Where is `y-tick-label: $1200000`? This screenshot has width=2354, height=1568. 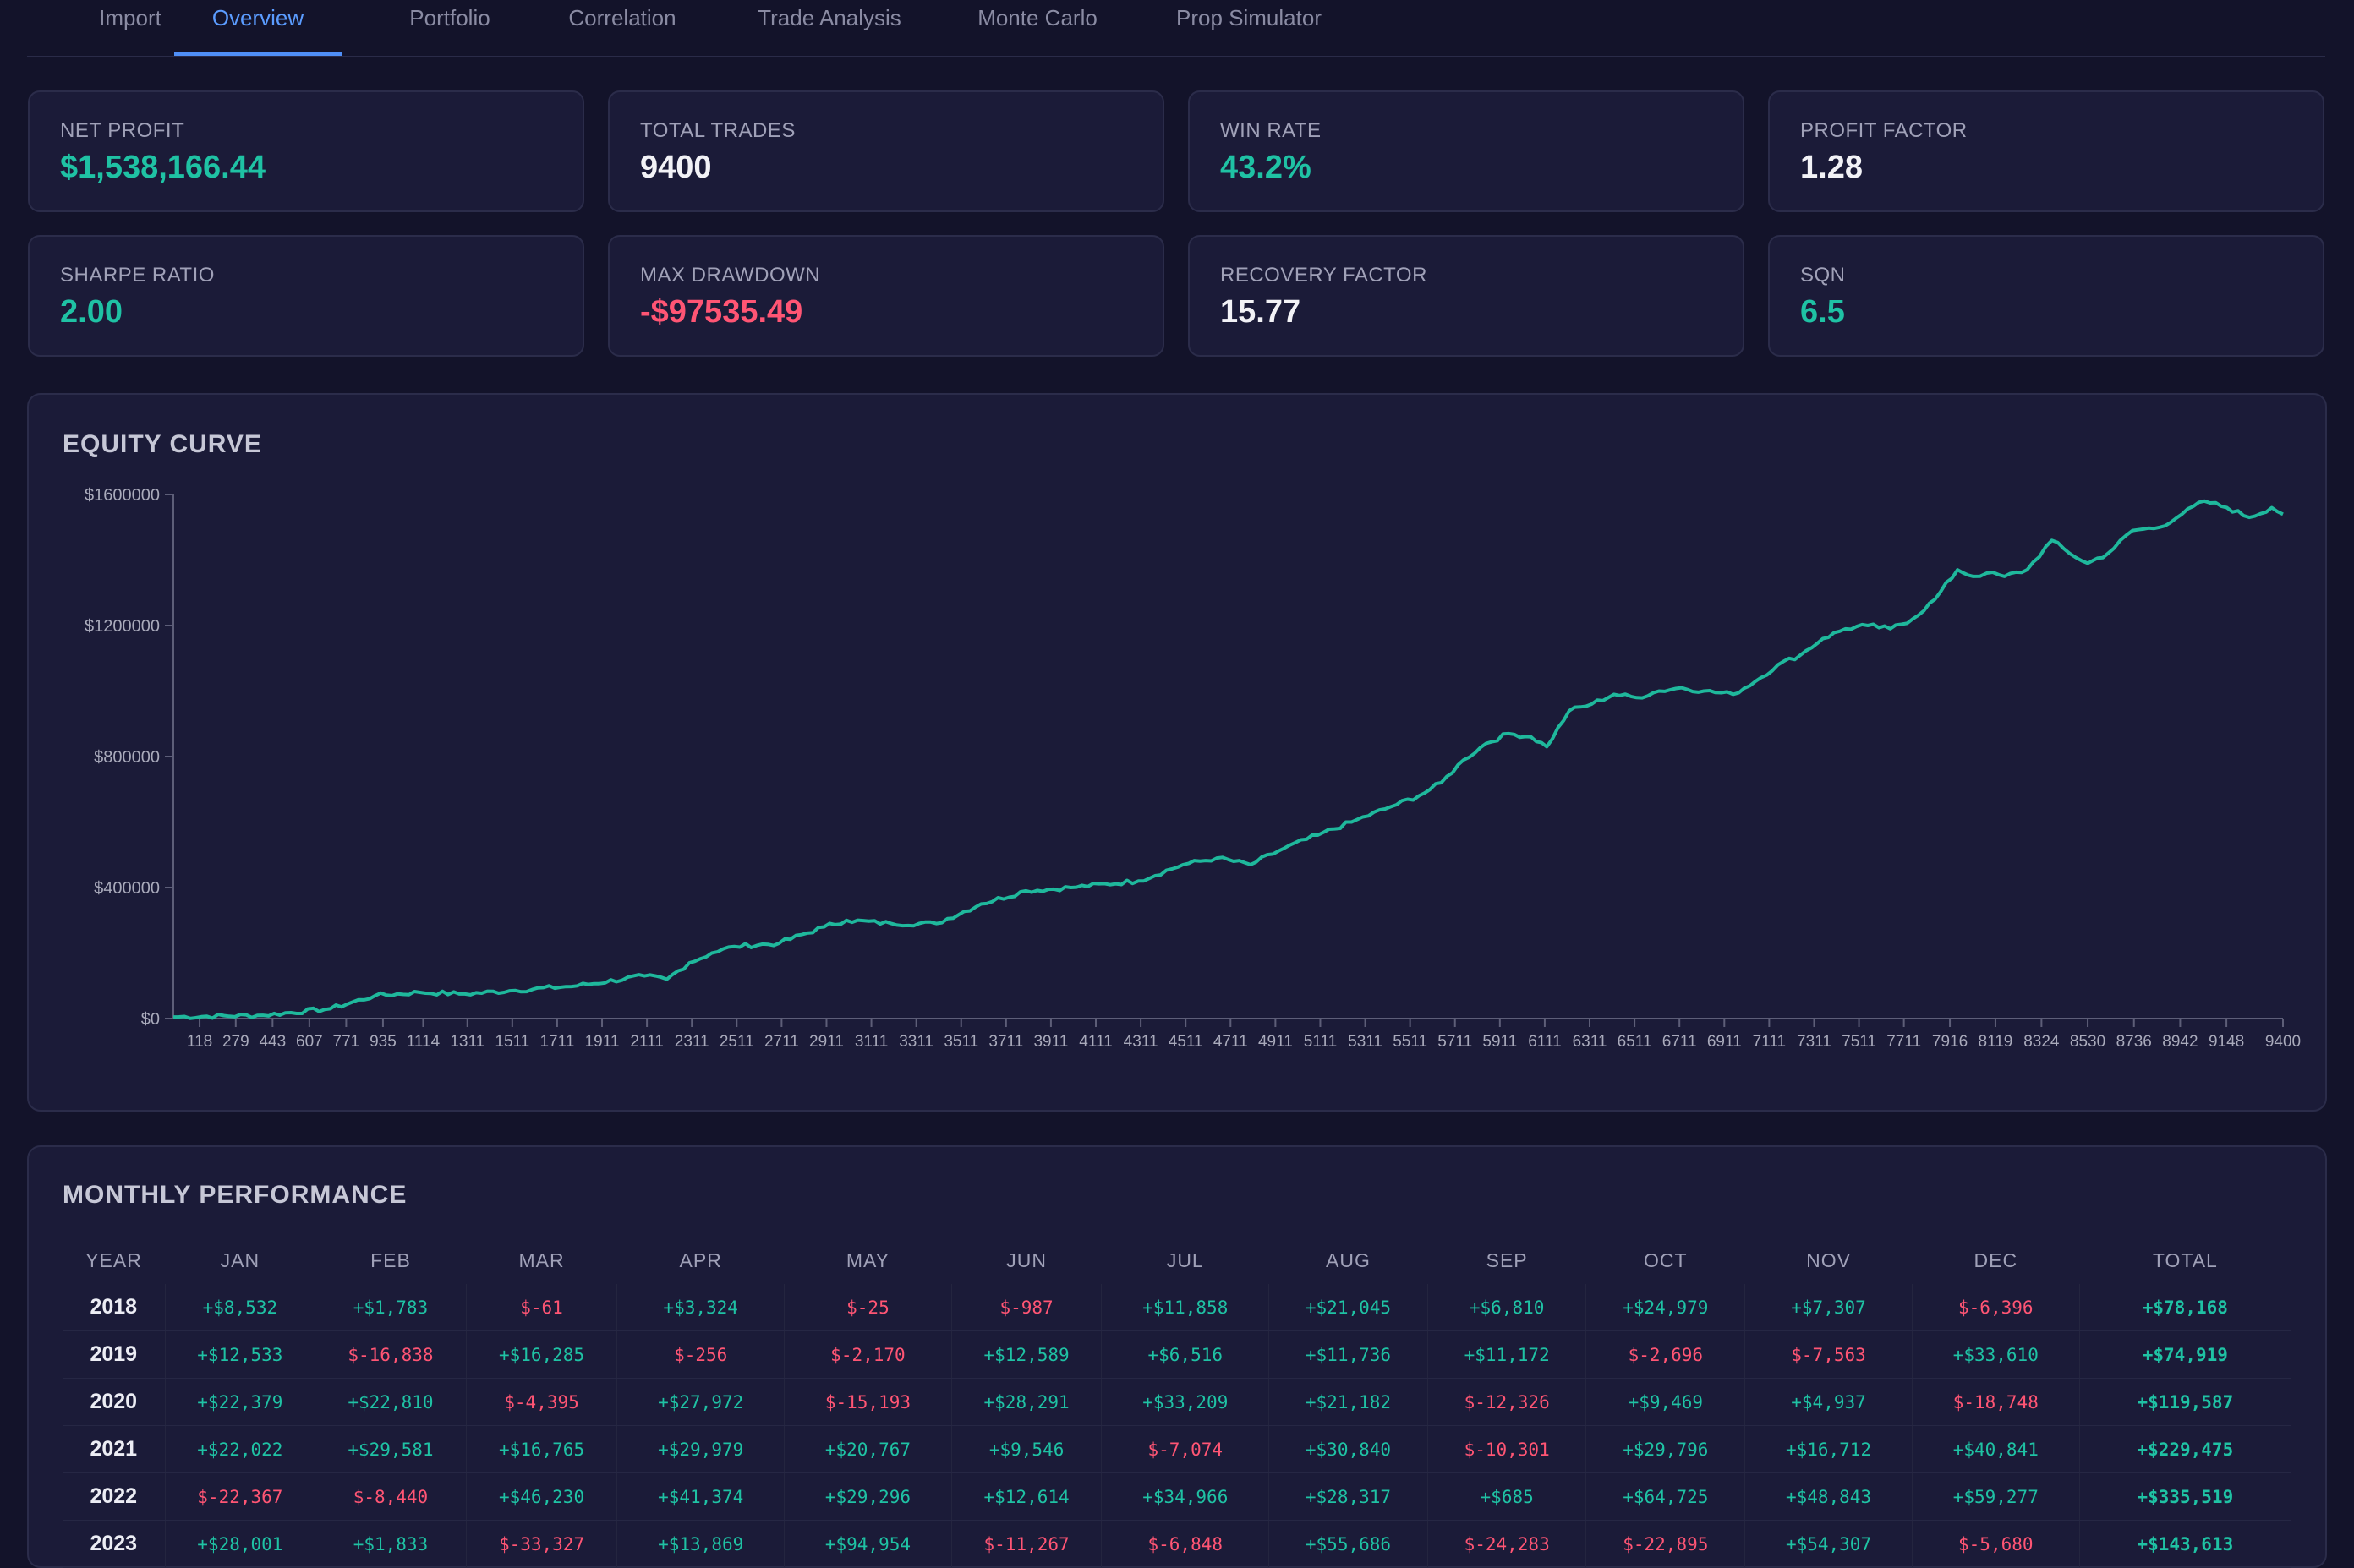 y-tick-label: $1200000 is located at coordinates (123, 626).